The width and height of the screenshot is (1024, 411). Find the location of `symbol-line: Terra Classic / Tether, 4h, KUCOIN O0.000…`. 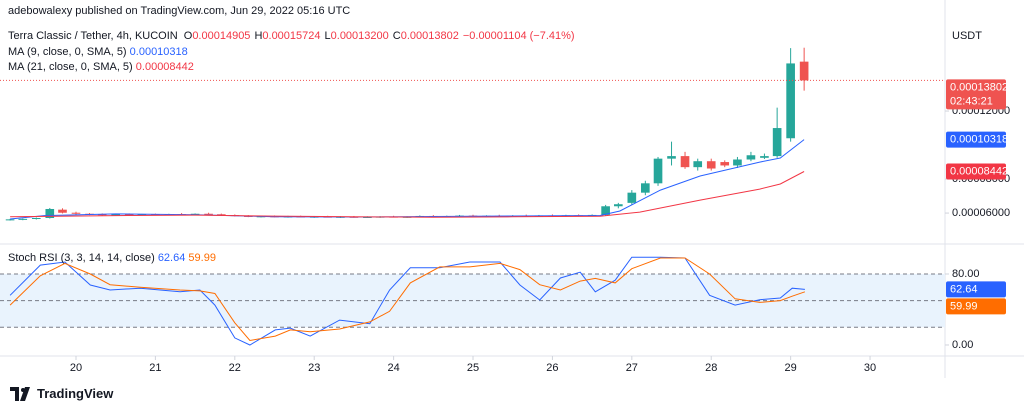

symbol-line: Terra Classic / Tether, 4h, KUCOIN O0.000… is located at coordinates (291, 36).